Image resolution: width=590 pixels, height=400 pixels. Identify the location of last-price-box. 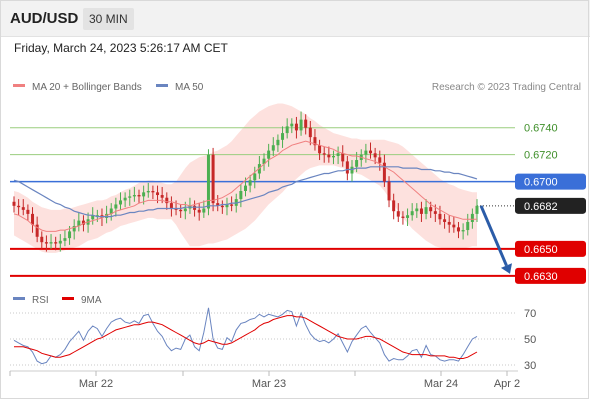
(550, 205).